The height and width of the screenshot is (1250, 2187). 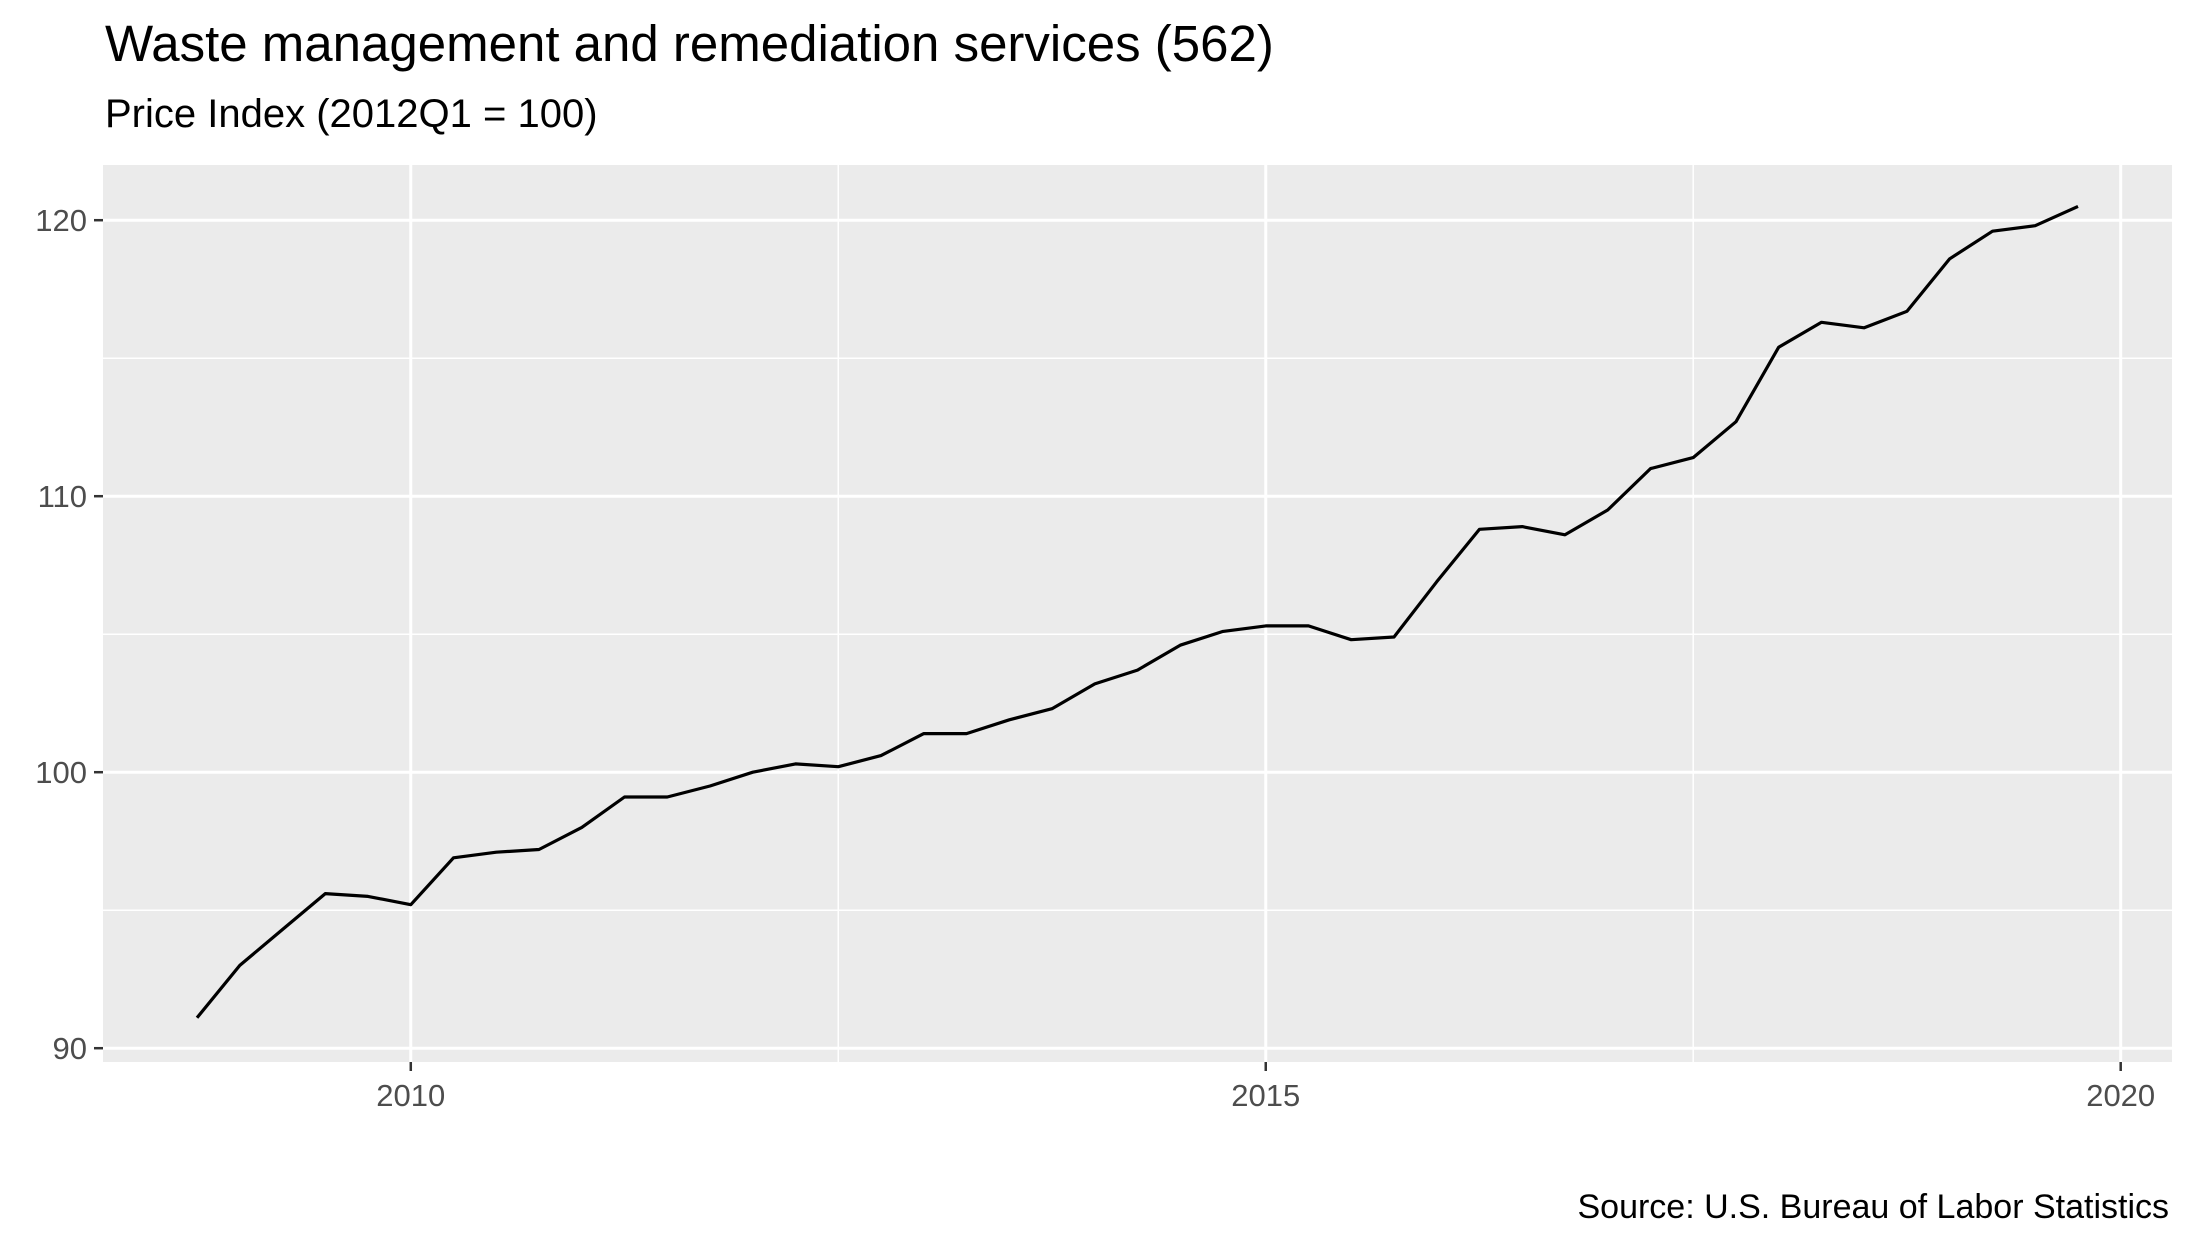 I want to click on y-tick-label: 120, so click(x=61, y=220).